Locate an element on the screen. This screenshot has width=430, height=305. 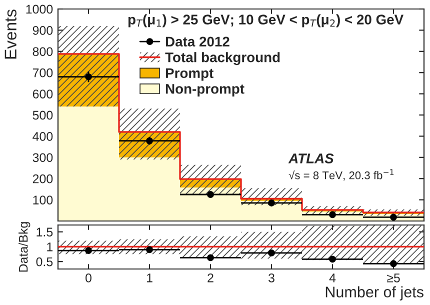
y-axis-title: Events is located at coordinates (10, 34).